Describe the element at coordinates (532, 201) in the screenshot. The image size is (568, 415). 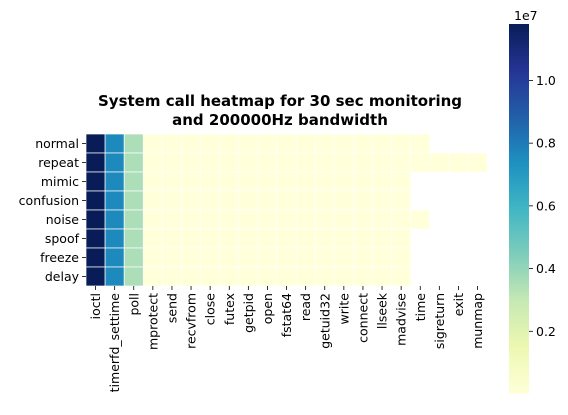
I see `colorbar: 1e7 0.2 0.4 0.6 0.8 1.0` at that location.